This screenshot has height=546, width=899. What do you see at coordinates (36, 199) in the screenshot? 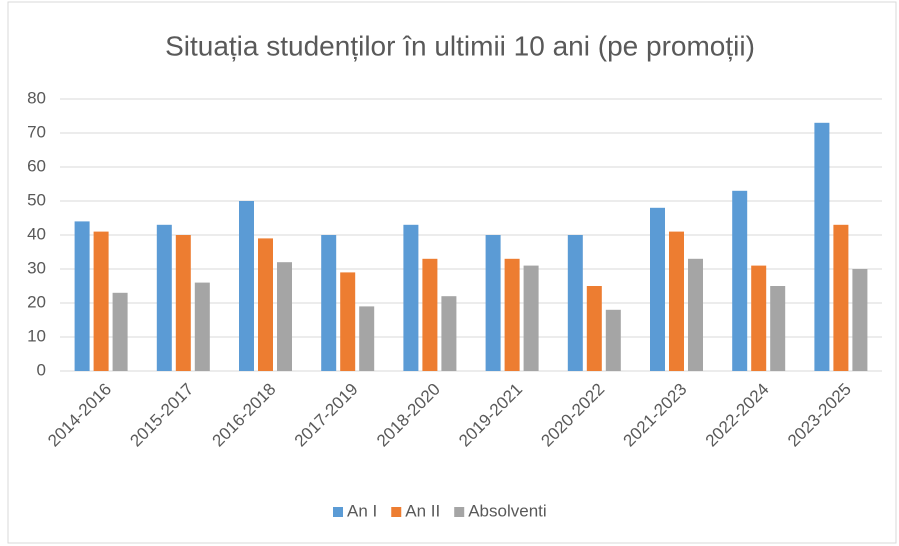
I see `y-tick-label: 50` at bounding box center [36, 199].